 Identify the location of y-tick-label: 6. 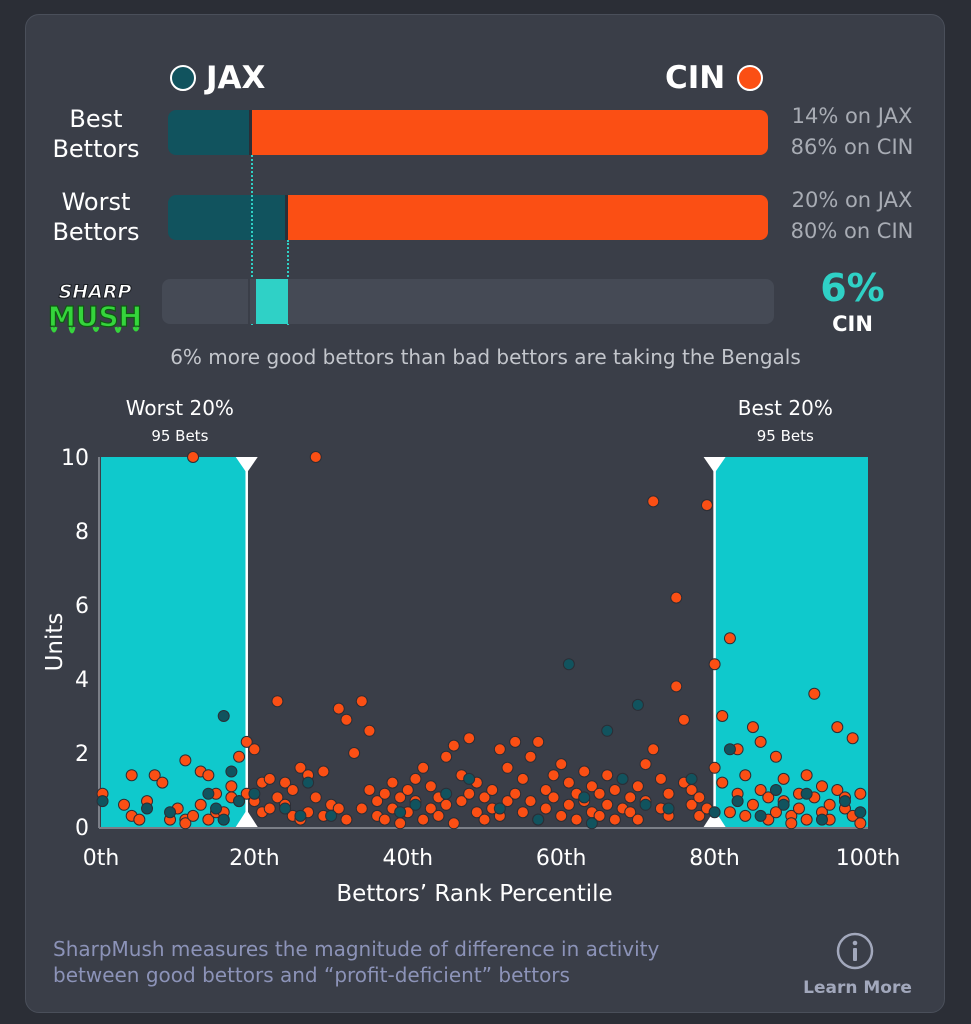
(82, 606).